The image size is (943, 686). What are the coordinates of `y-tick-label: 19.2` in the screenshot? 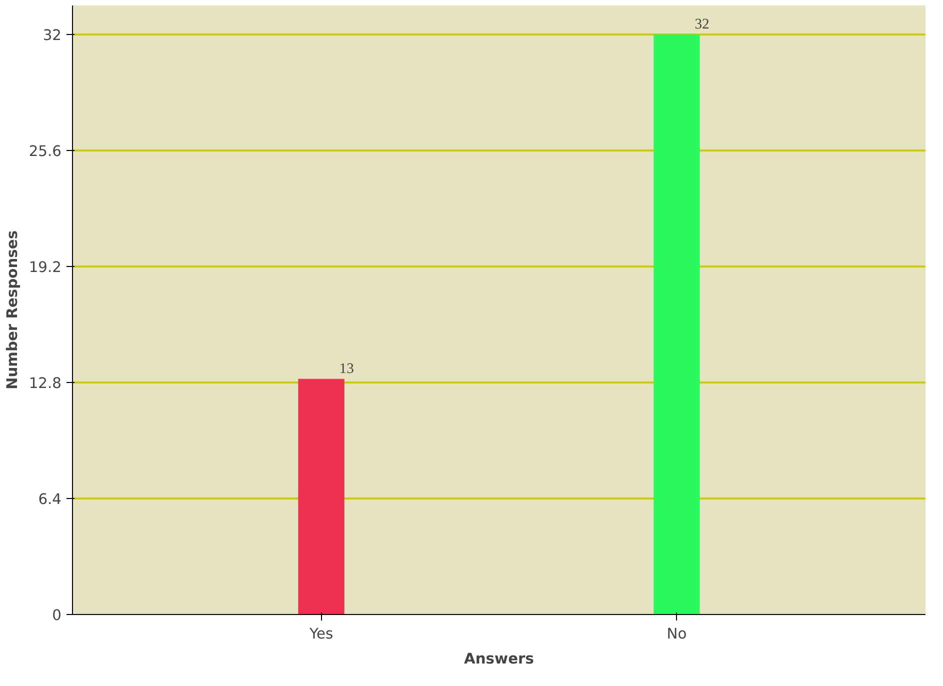 It's located at (45, 267).